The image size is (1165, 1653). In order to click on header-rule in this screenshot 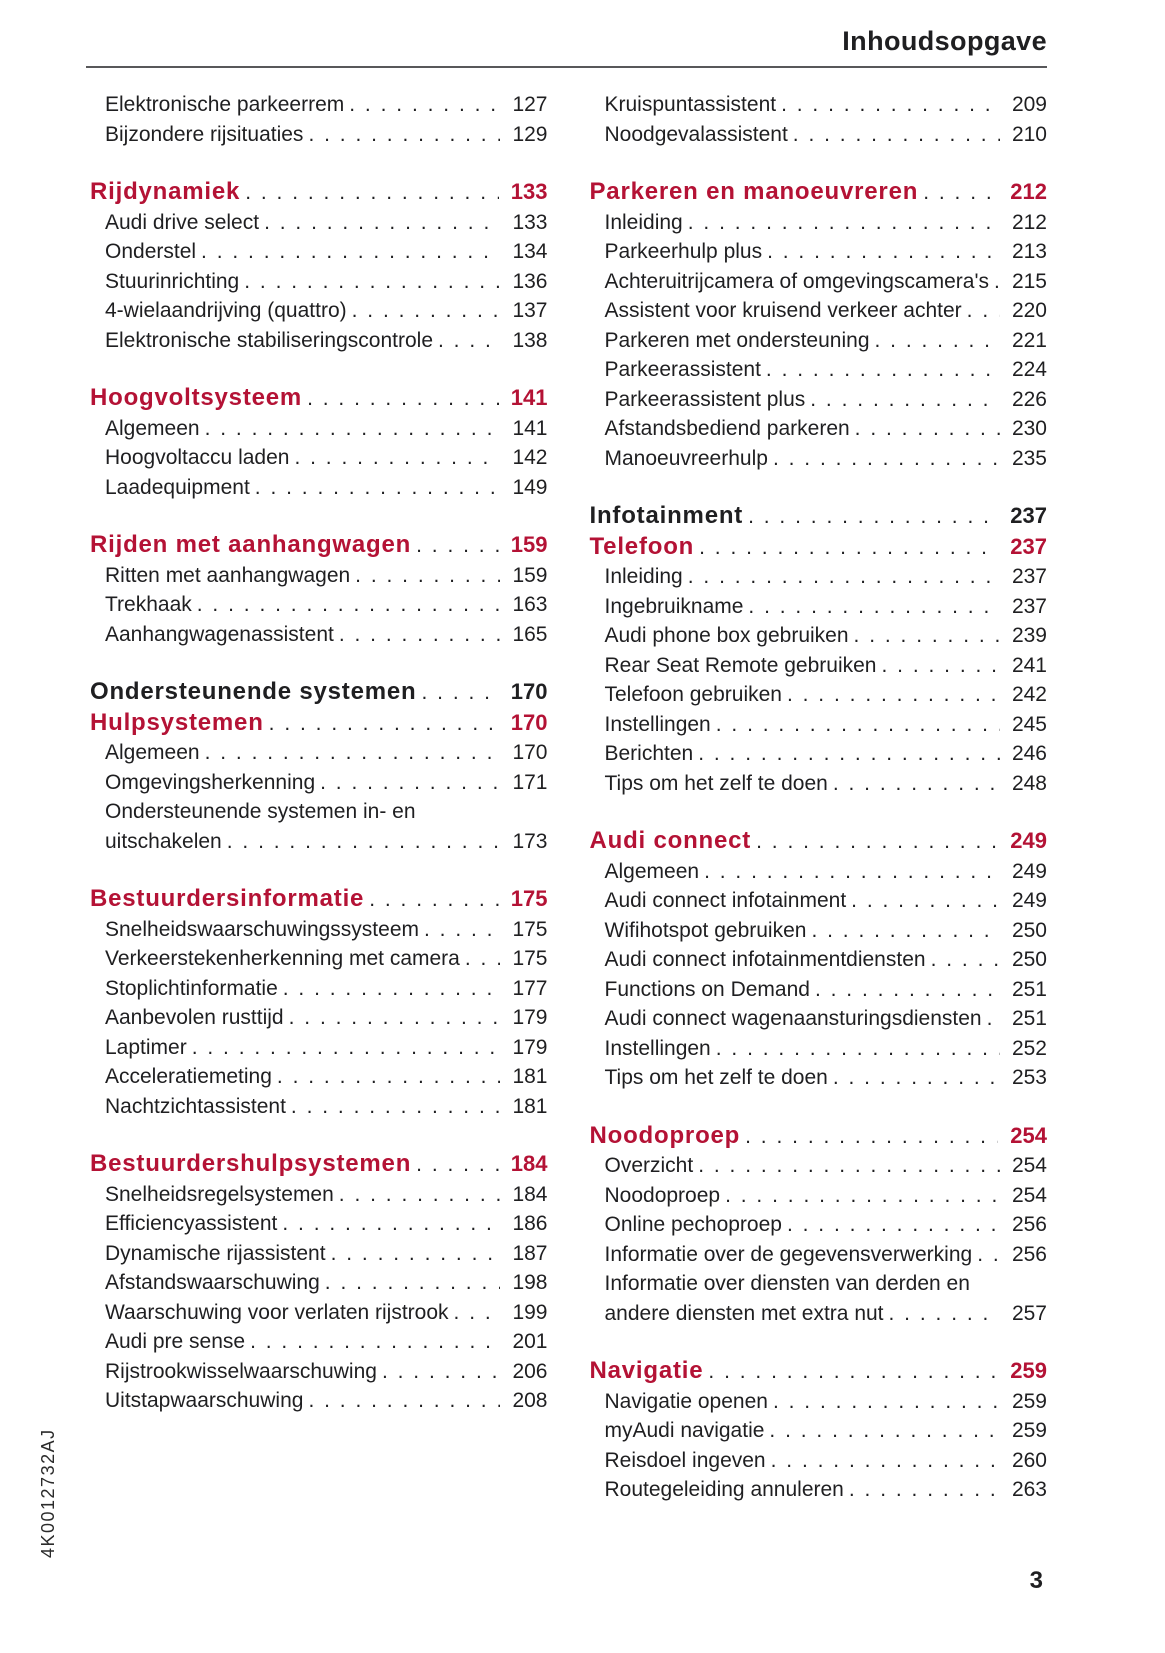, I will do `click(566, 67)`.